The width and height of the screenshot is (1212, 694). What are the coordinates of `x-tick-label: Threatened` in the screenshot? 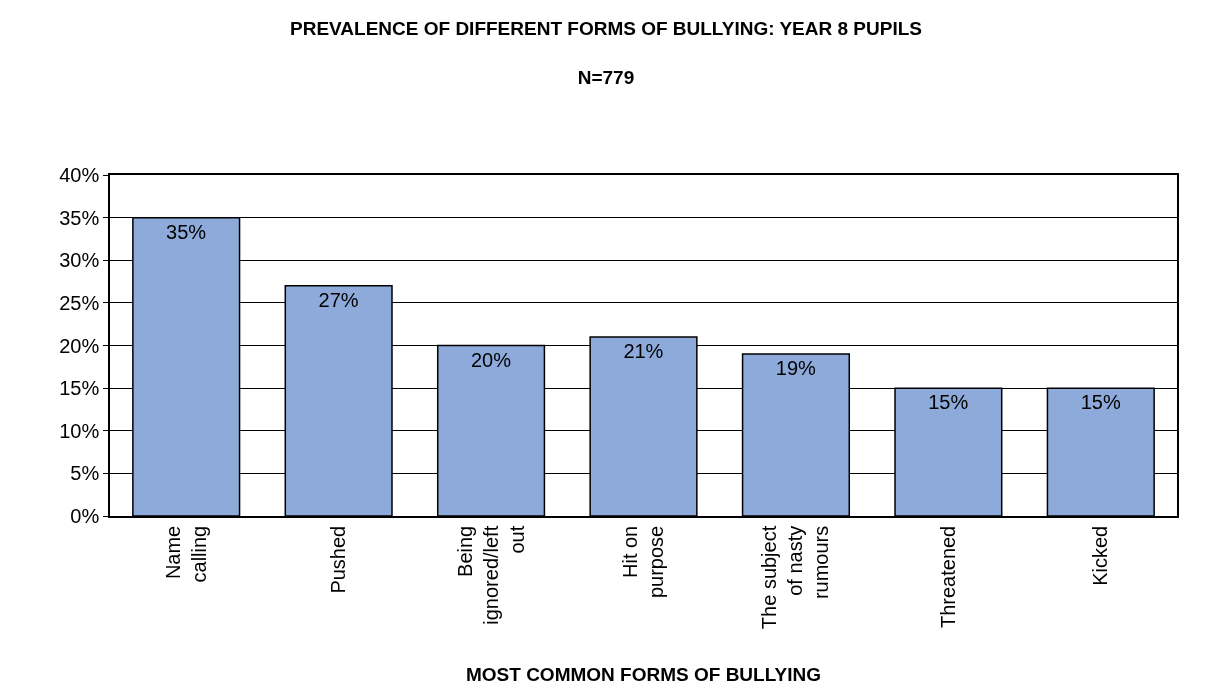 It's located at (947, 577).